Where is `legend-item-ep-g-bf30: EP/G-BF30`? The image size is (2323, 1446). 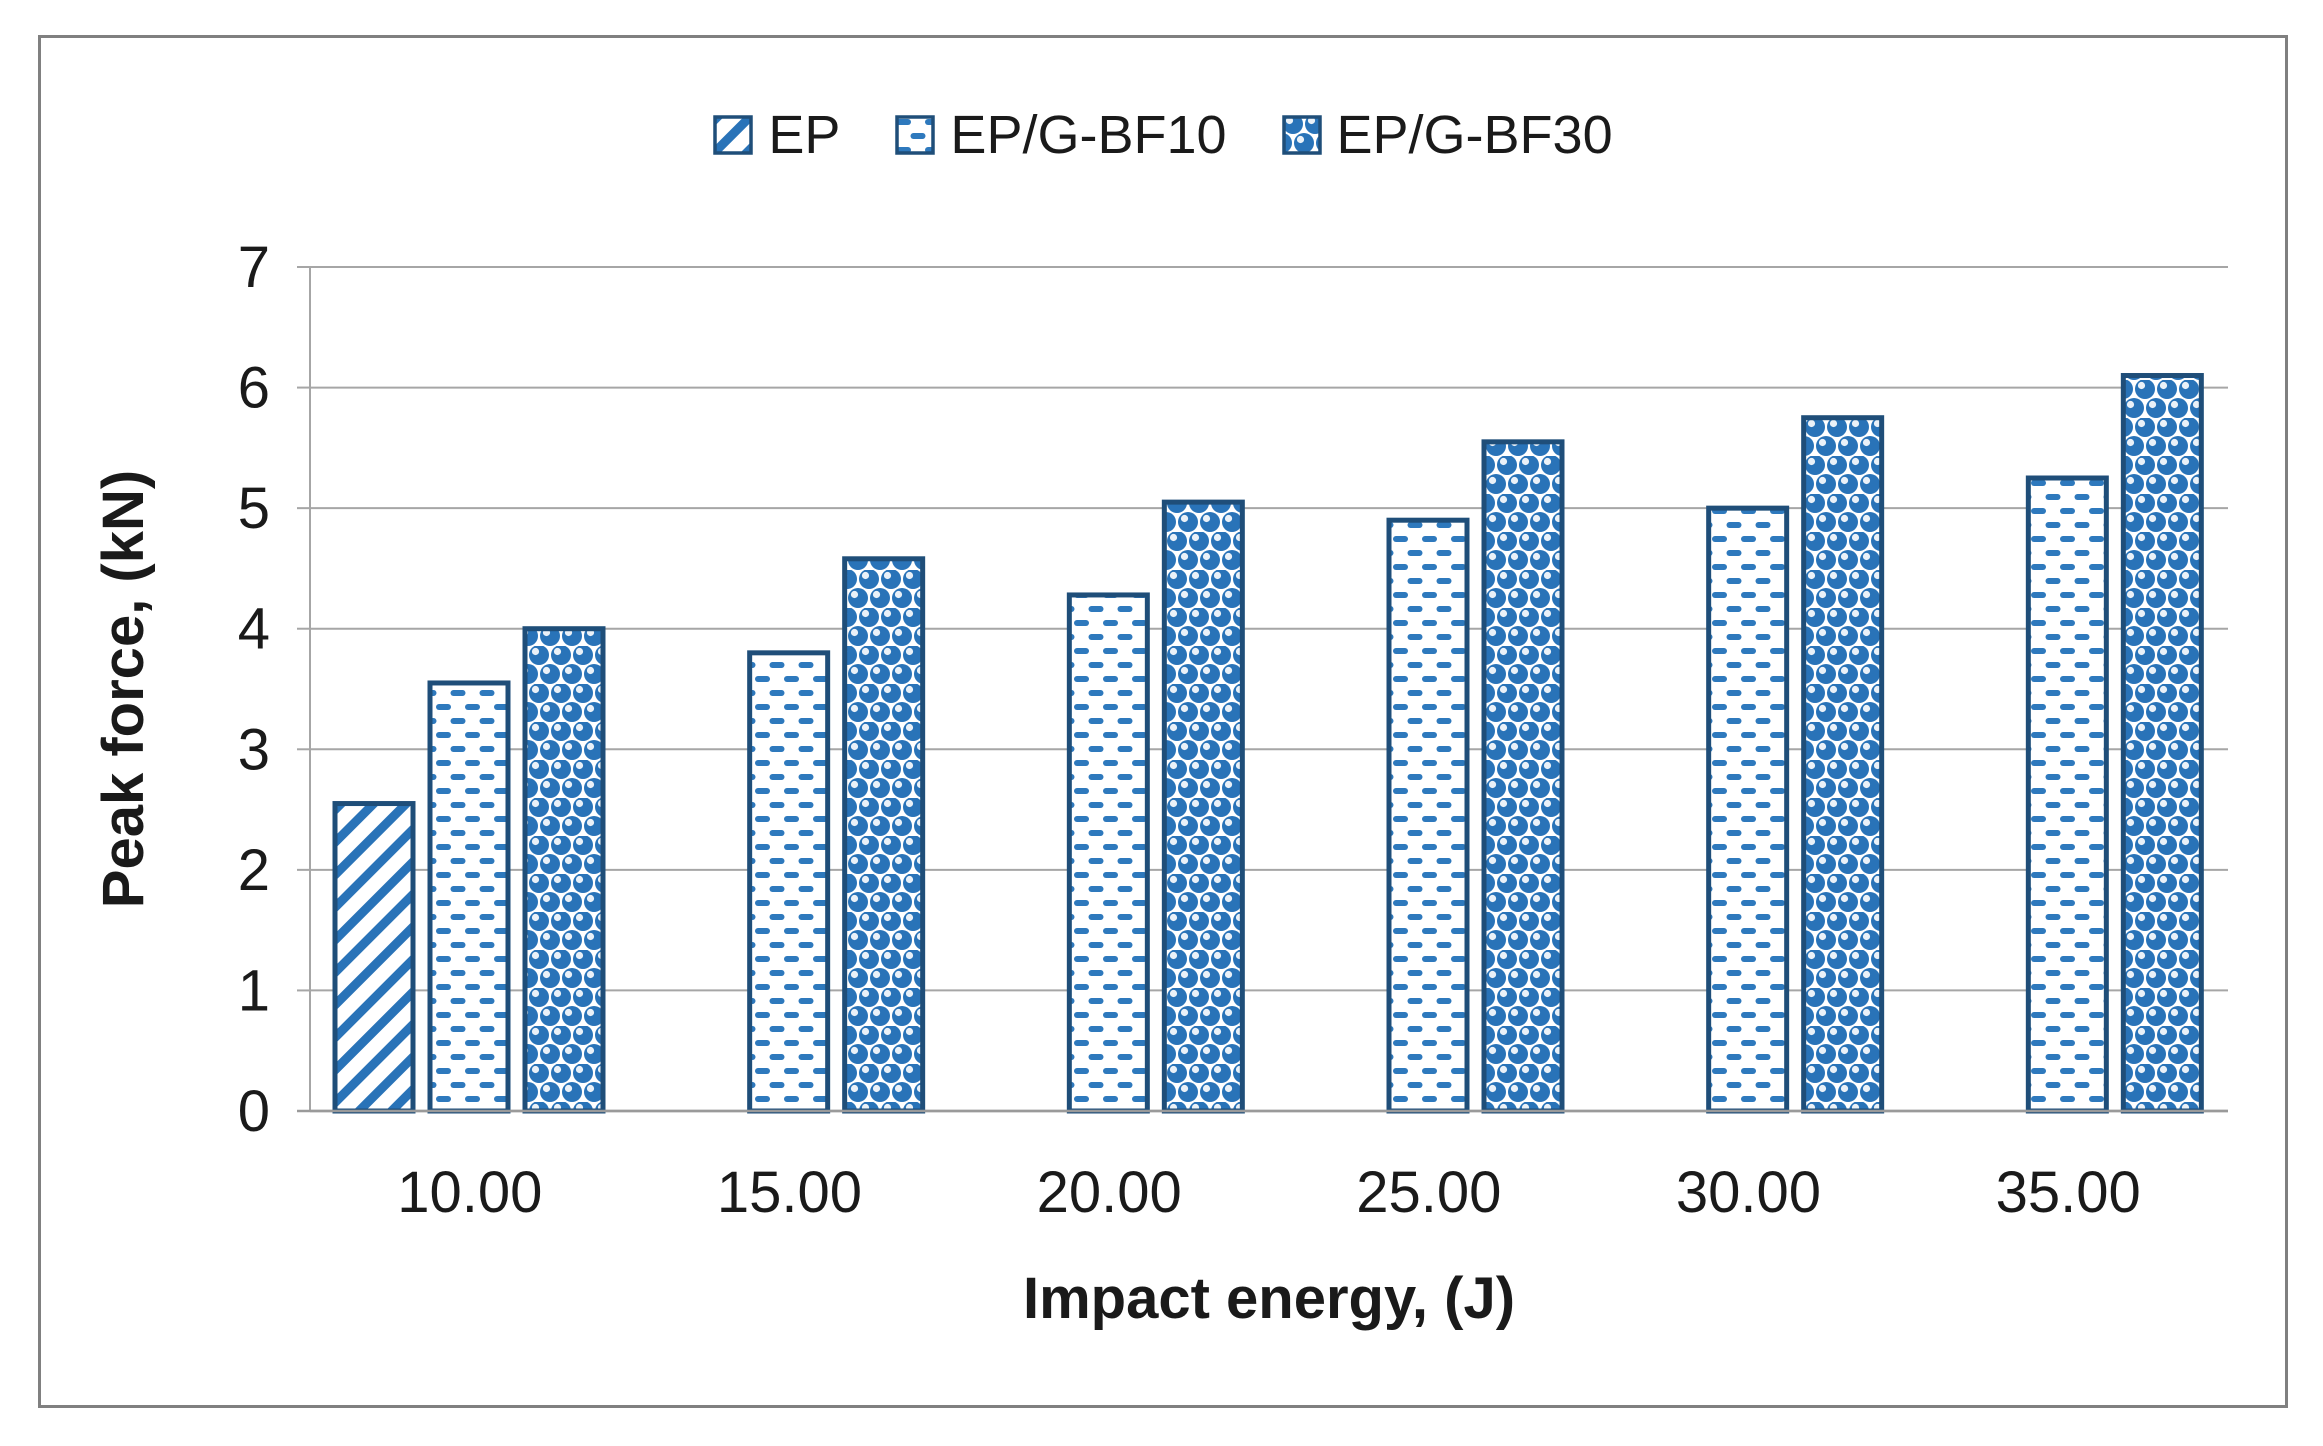 legend-item-ep-g-bf30: EP/G-BF30 is located at coordinates (1447, 135).